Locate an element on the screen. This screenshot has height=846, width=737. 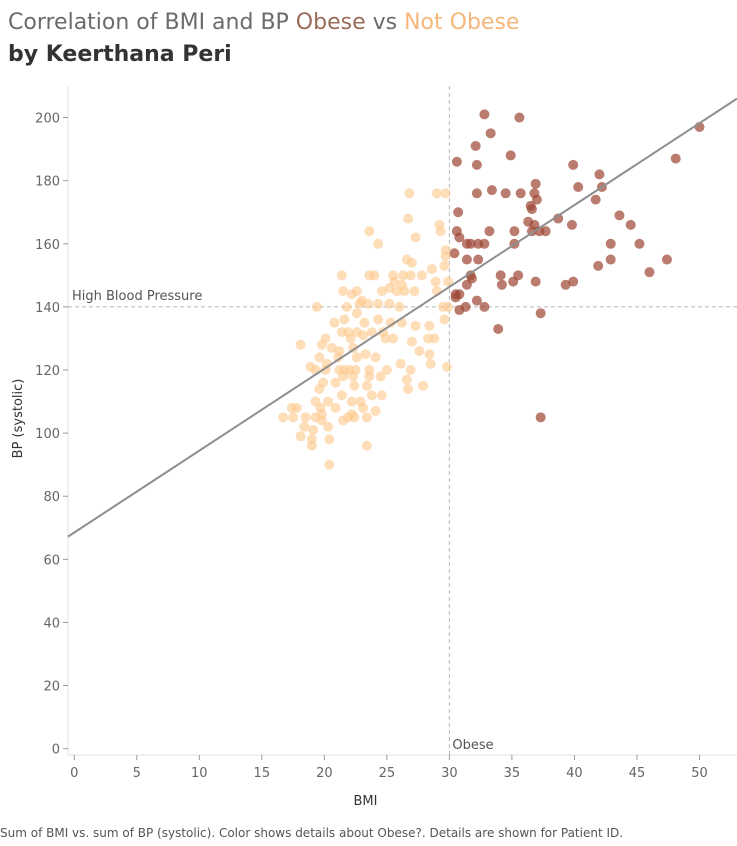
y-tick-label: 200 is located at coordinates (47, 119).